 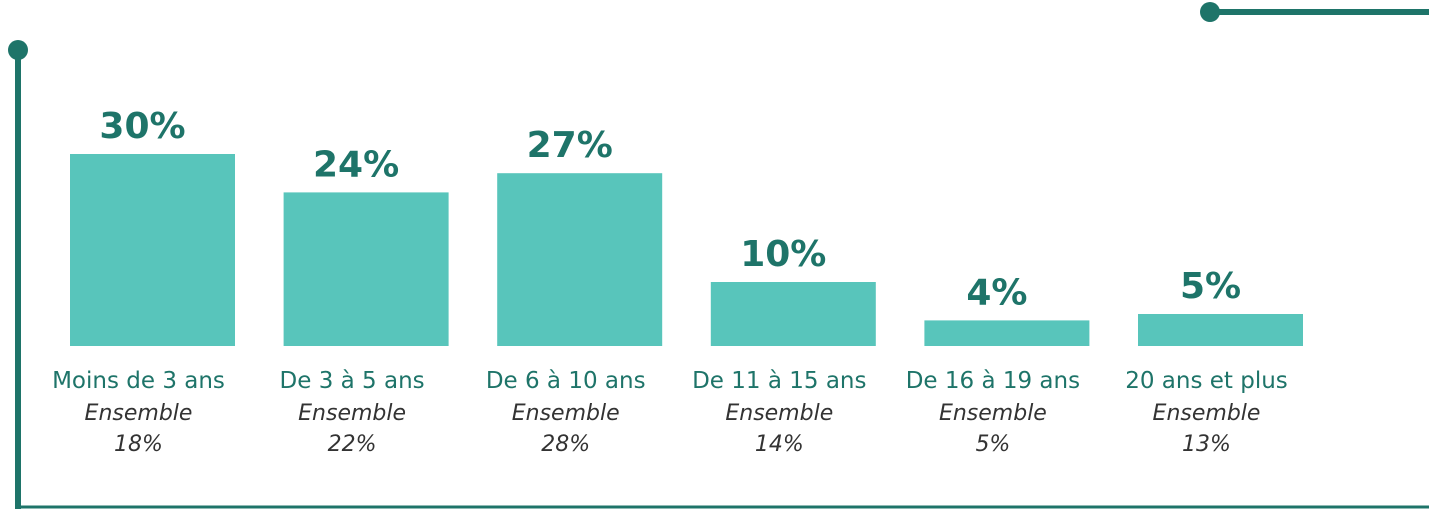 I want to click on value-label: 30%, so click(x=142, y=126).